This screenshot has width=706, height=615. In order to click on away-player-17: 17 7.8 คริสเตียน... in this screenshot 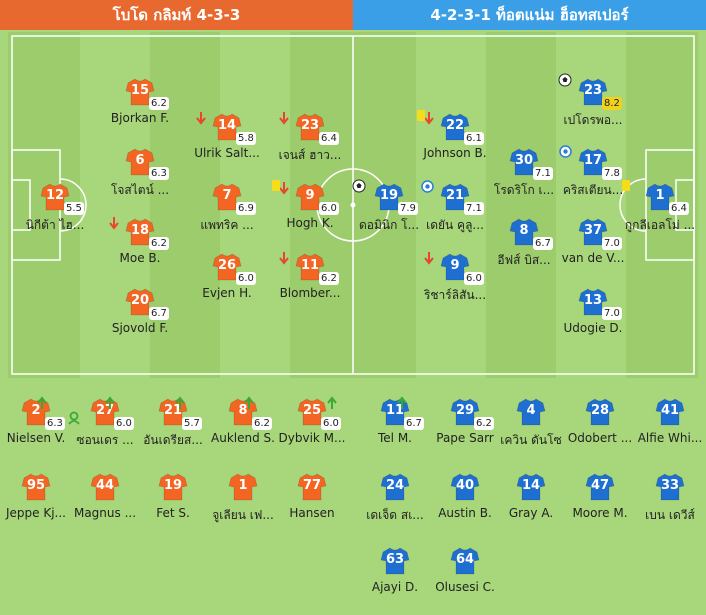, I will do `click(593, 172)`.